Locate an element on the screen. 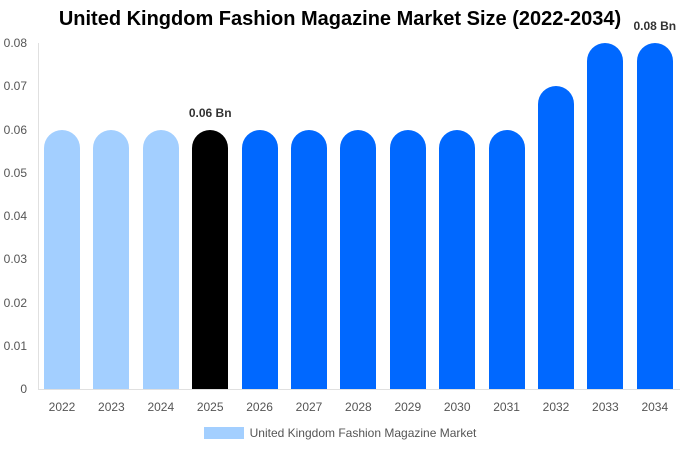 The height and width of the screenshot is (450, 680). y-tick-label: 0.01 is located at coordinates (15, 345).